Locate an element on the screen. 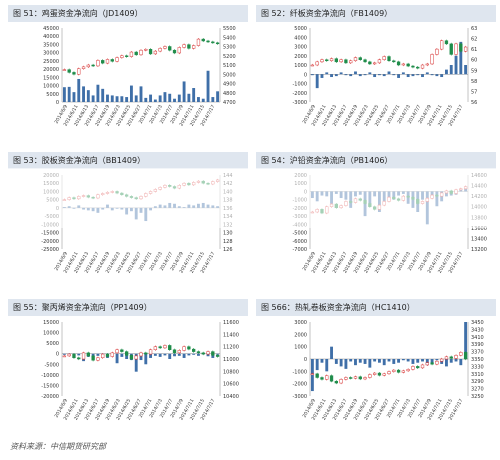  right-tick-label: 13400 is located at coordinates (479, 239).